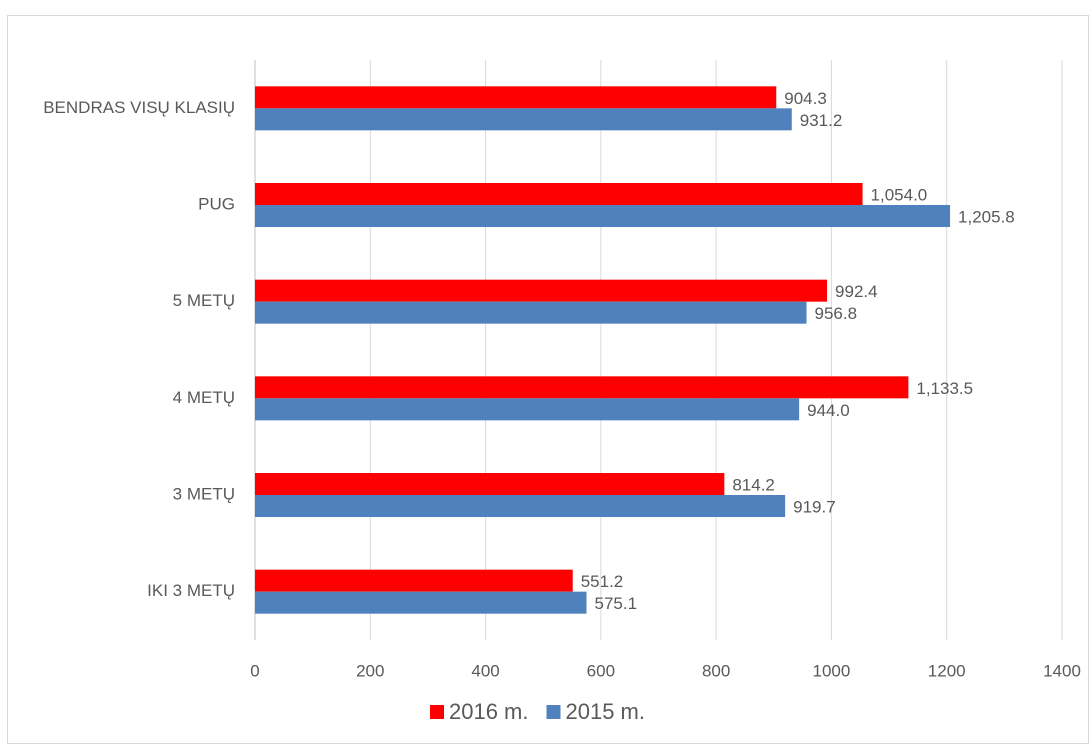 This screenshot has width=1090, height=745. Describe the element at coordinates (947, 670) in the screenshot. I see `x-tick-label: 1200` at that location.